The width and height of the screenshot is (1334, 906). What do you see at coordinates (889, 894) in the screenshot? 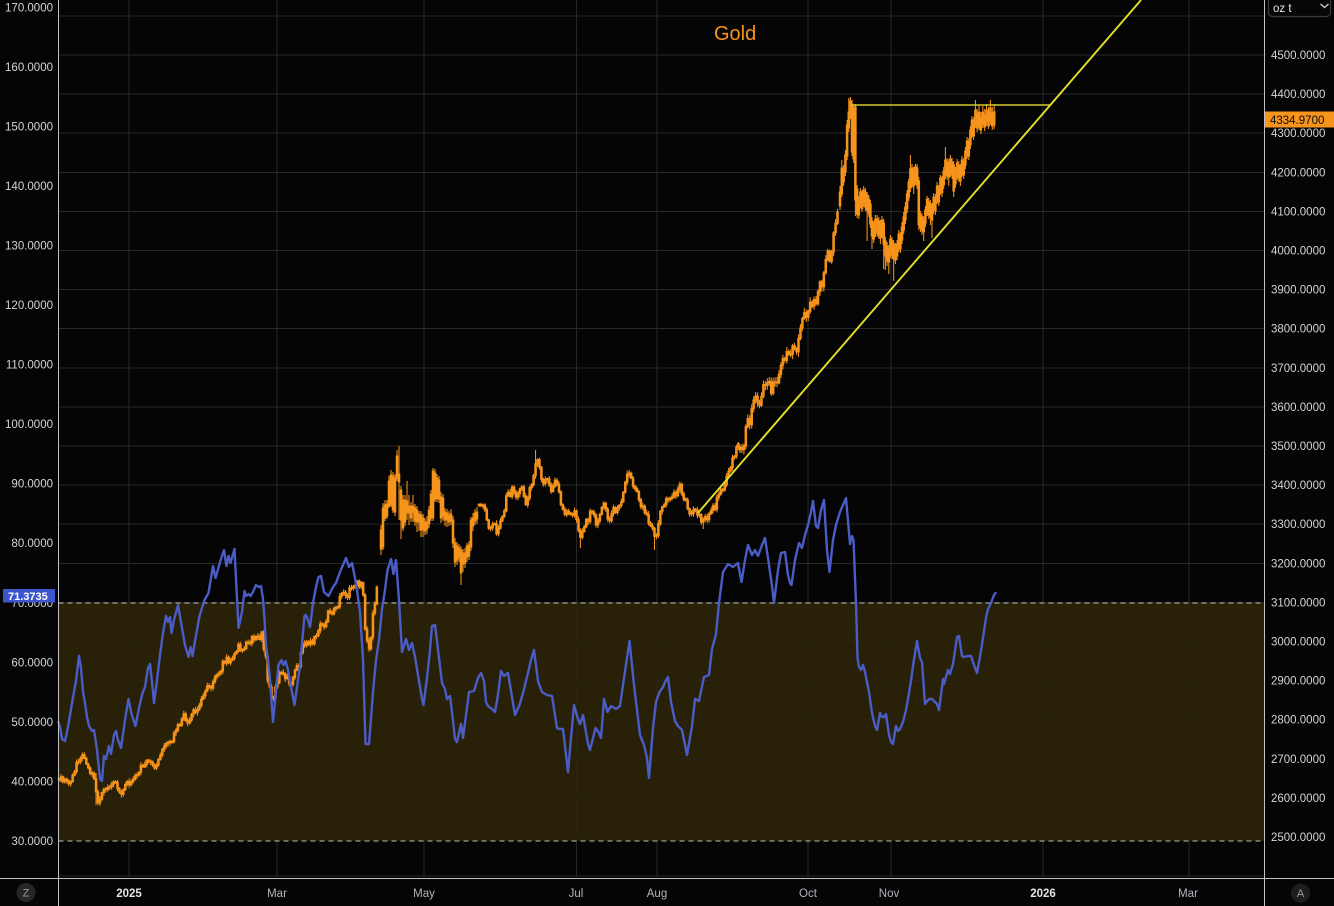
I see `svg-text: Nov` at bounding box center [889, 894].